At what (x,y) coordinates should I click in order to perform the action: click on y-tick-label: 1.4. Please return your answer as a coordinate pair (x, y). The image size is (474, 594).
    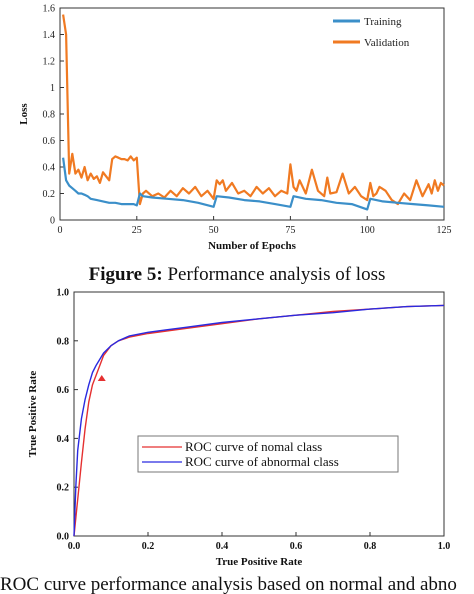
    Looking at the image, I should click on (49, 35).